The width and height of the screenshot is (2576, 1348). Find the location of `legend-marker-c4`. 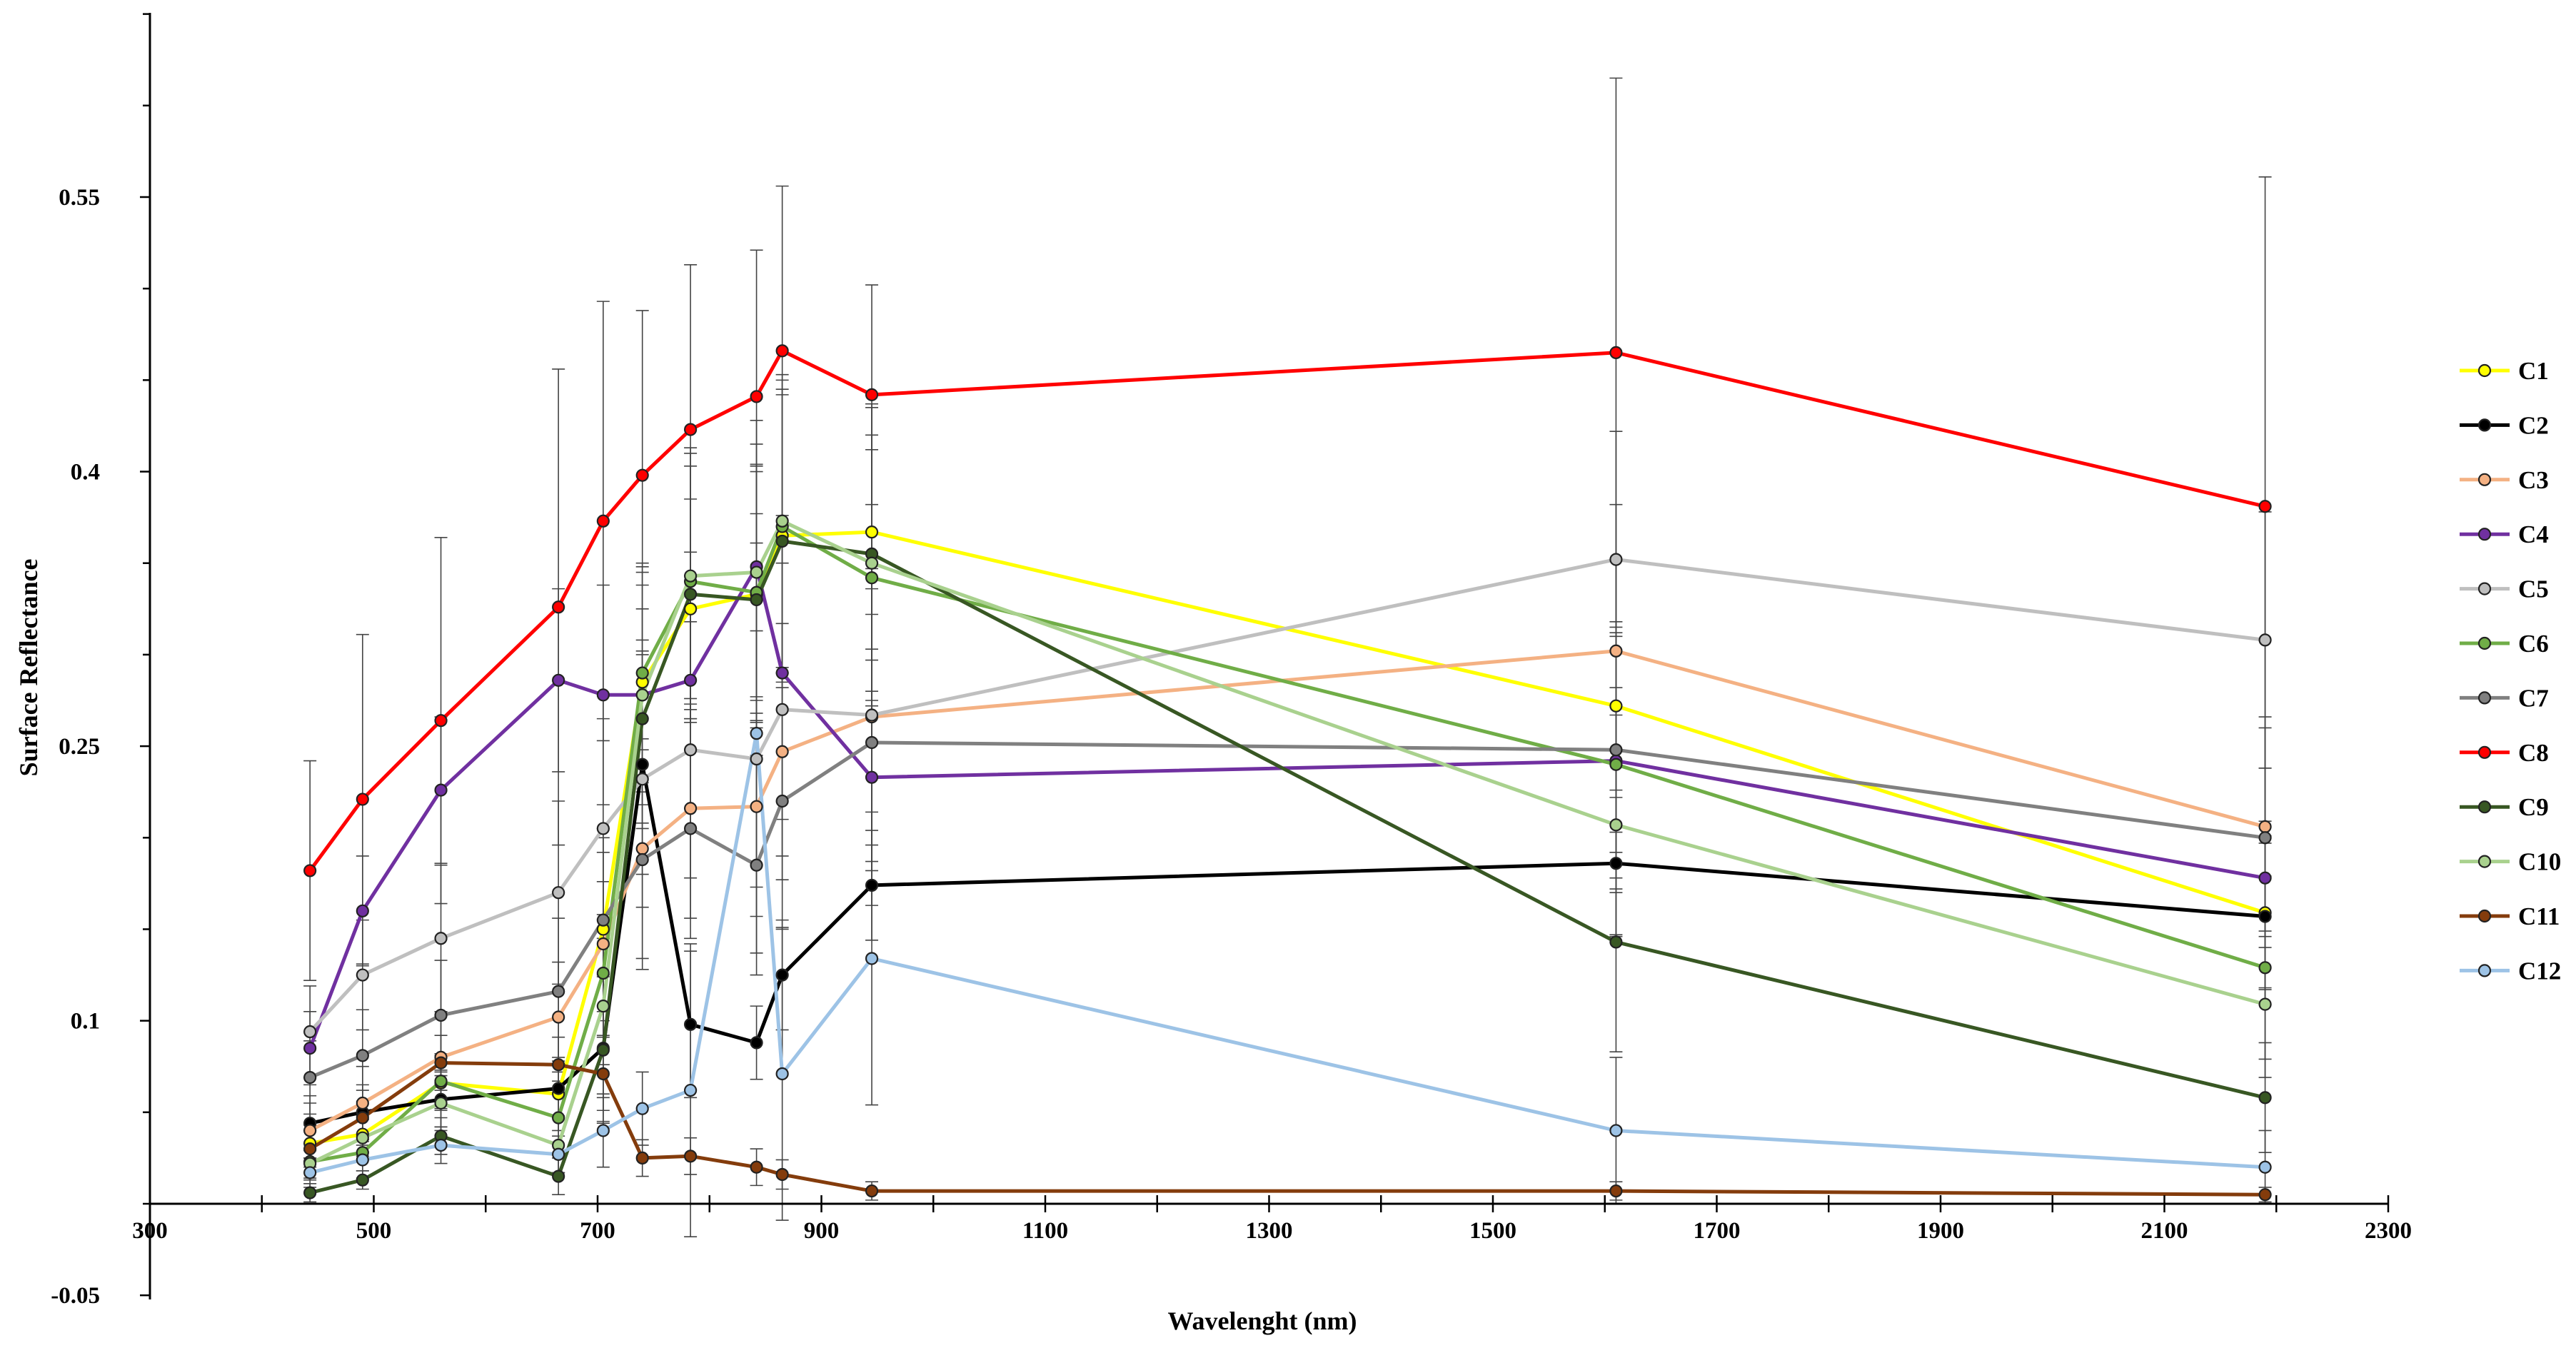

legend-marker-c4 is located at coordinates (2484, 534).